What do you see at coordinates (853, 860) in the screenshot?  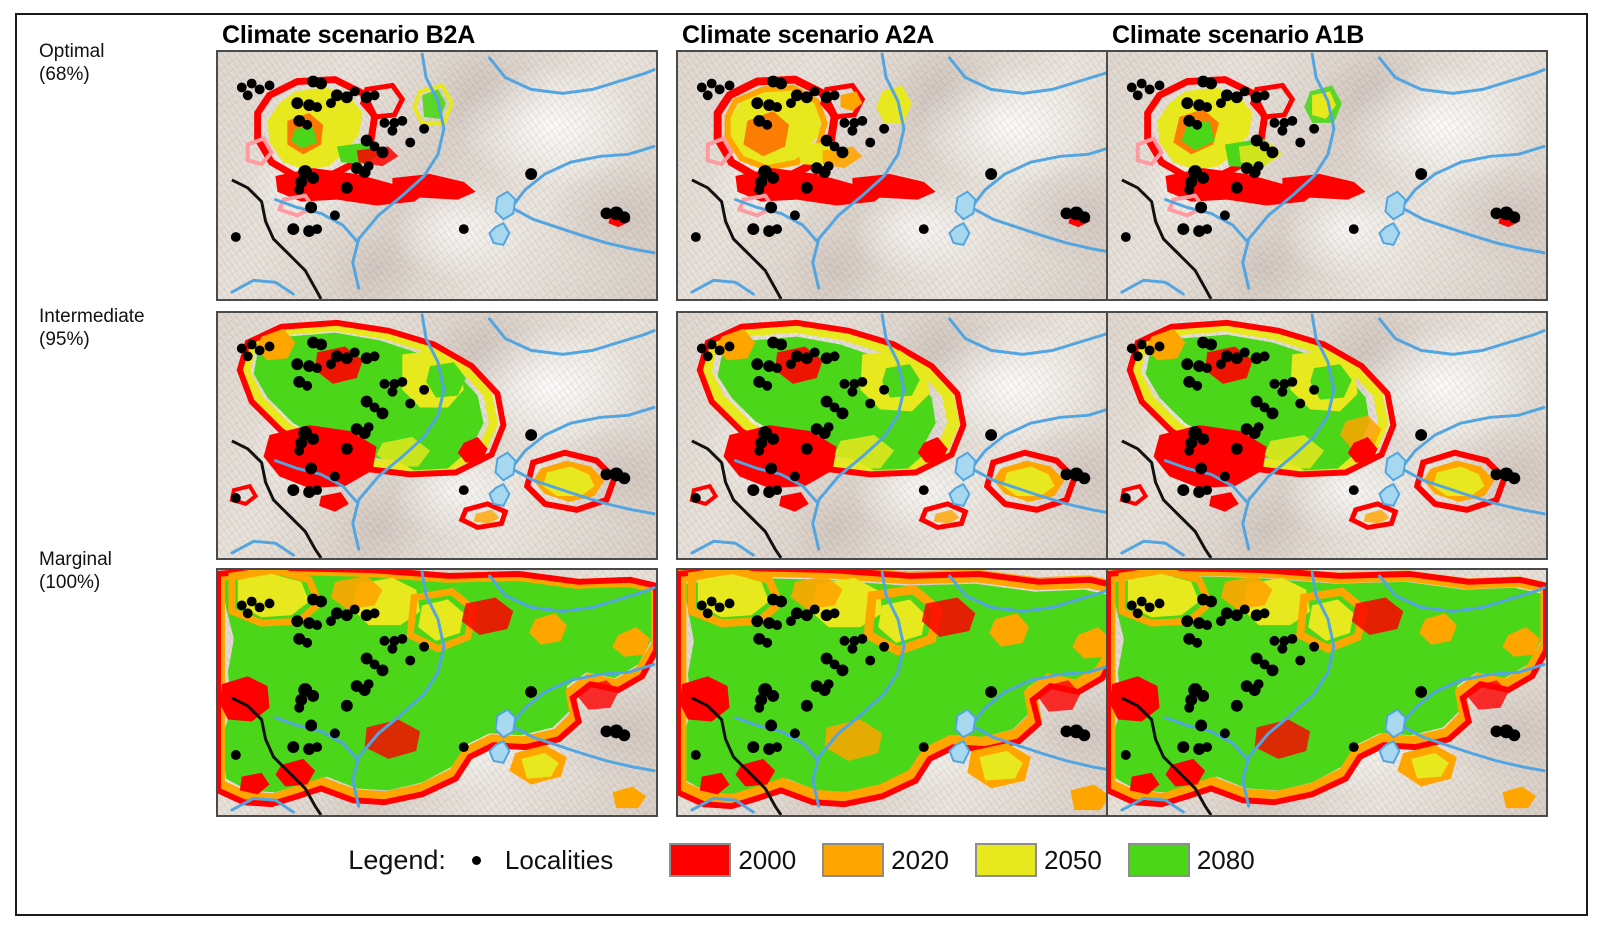 I see `legend-swatch-2020` at bounding box center [853, 860].